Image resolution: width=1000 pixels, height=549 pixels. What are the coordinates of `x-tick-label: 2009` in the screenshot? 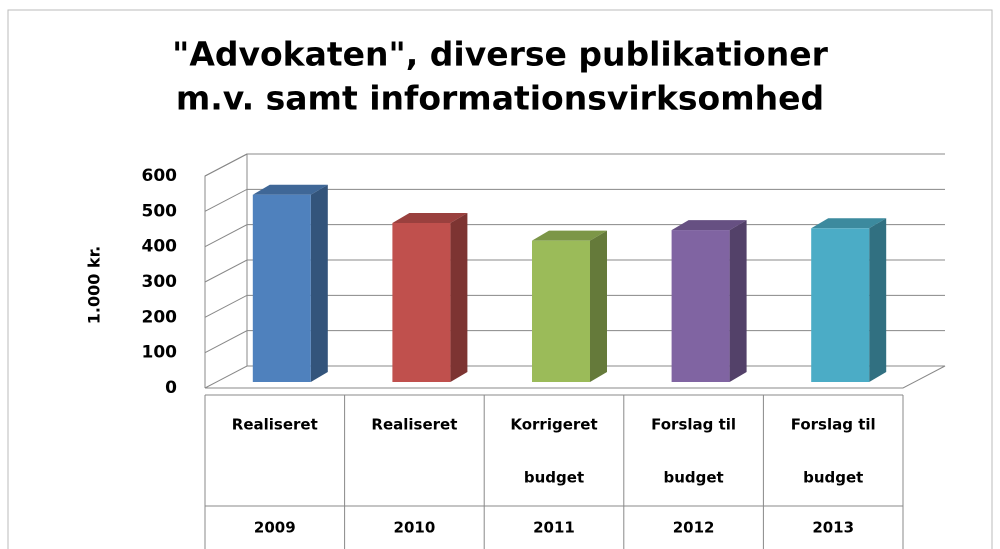 It's located at (275, 528).